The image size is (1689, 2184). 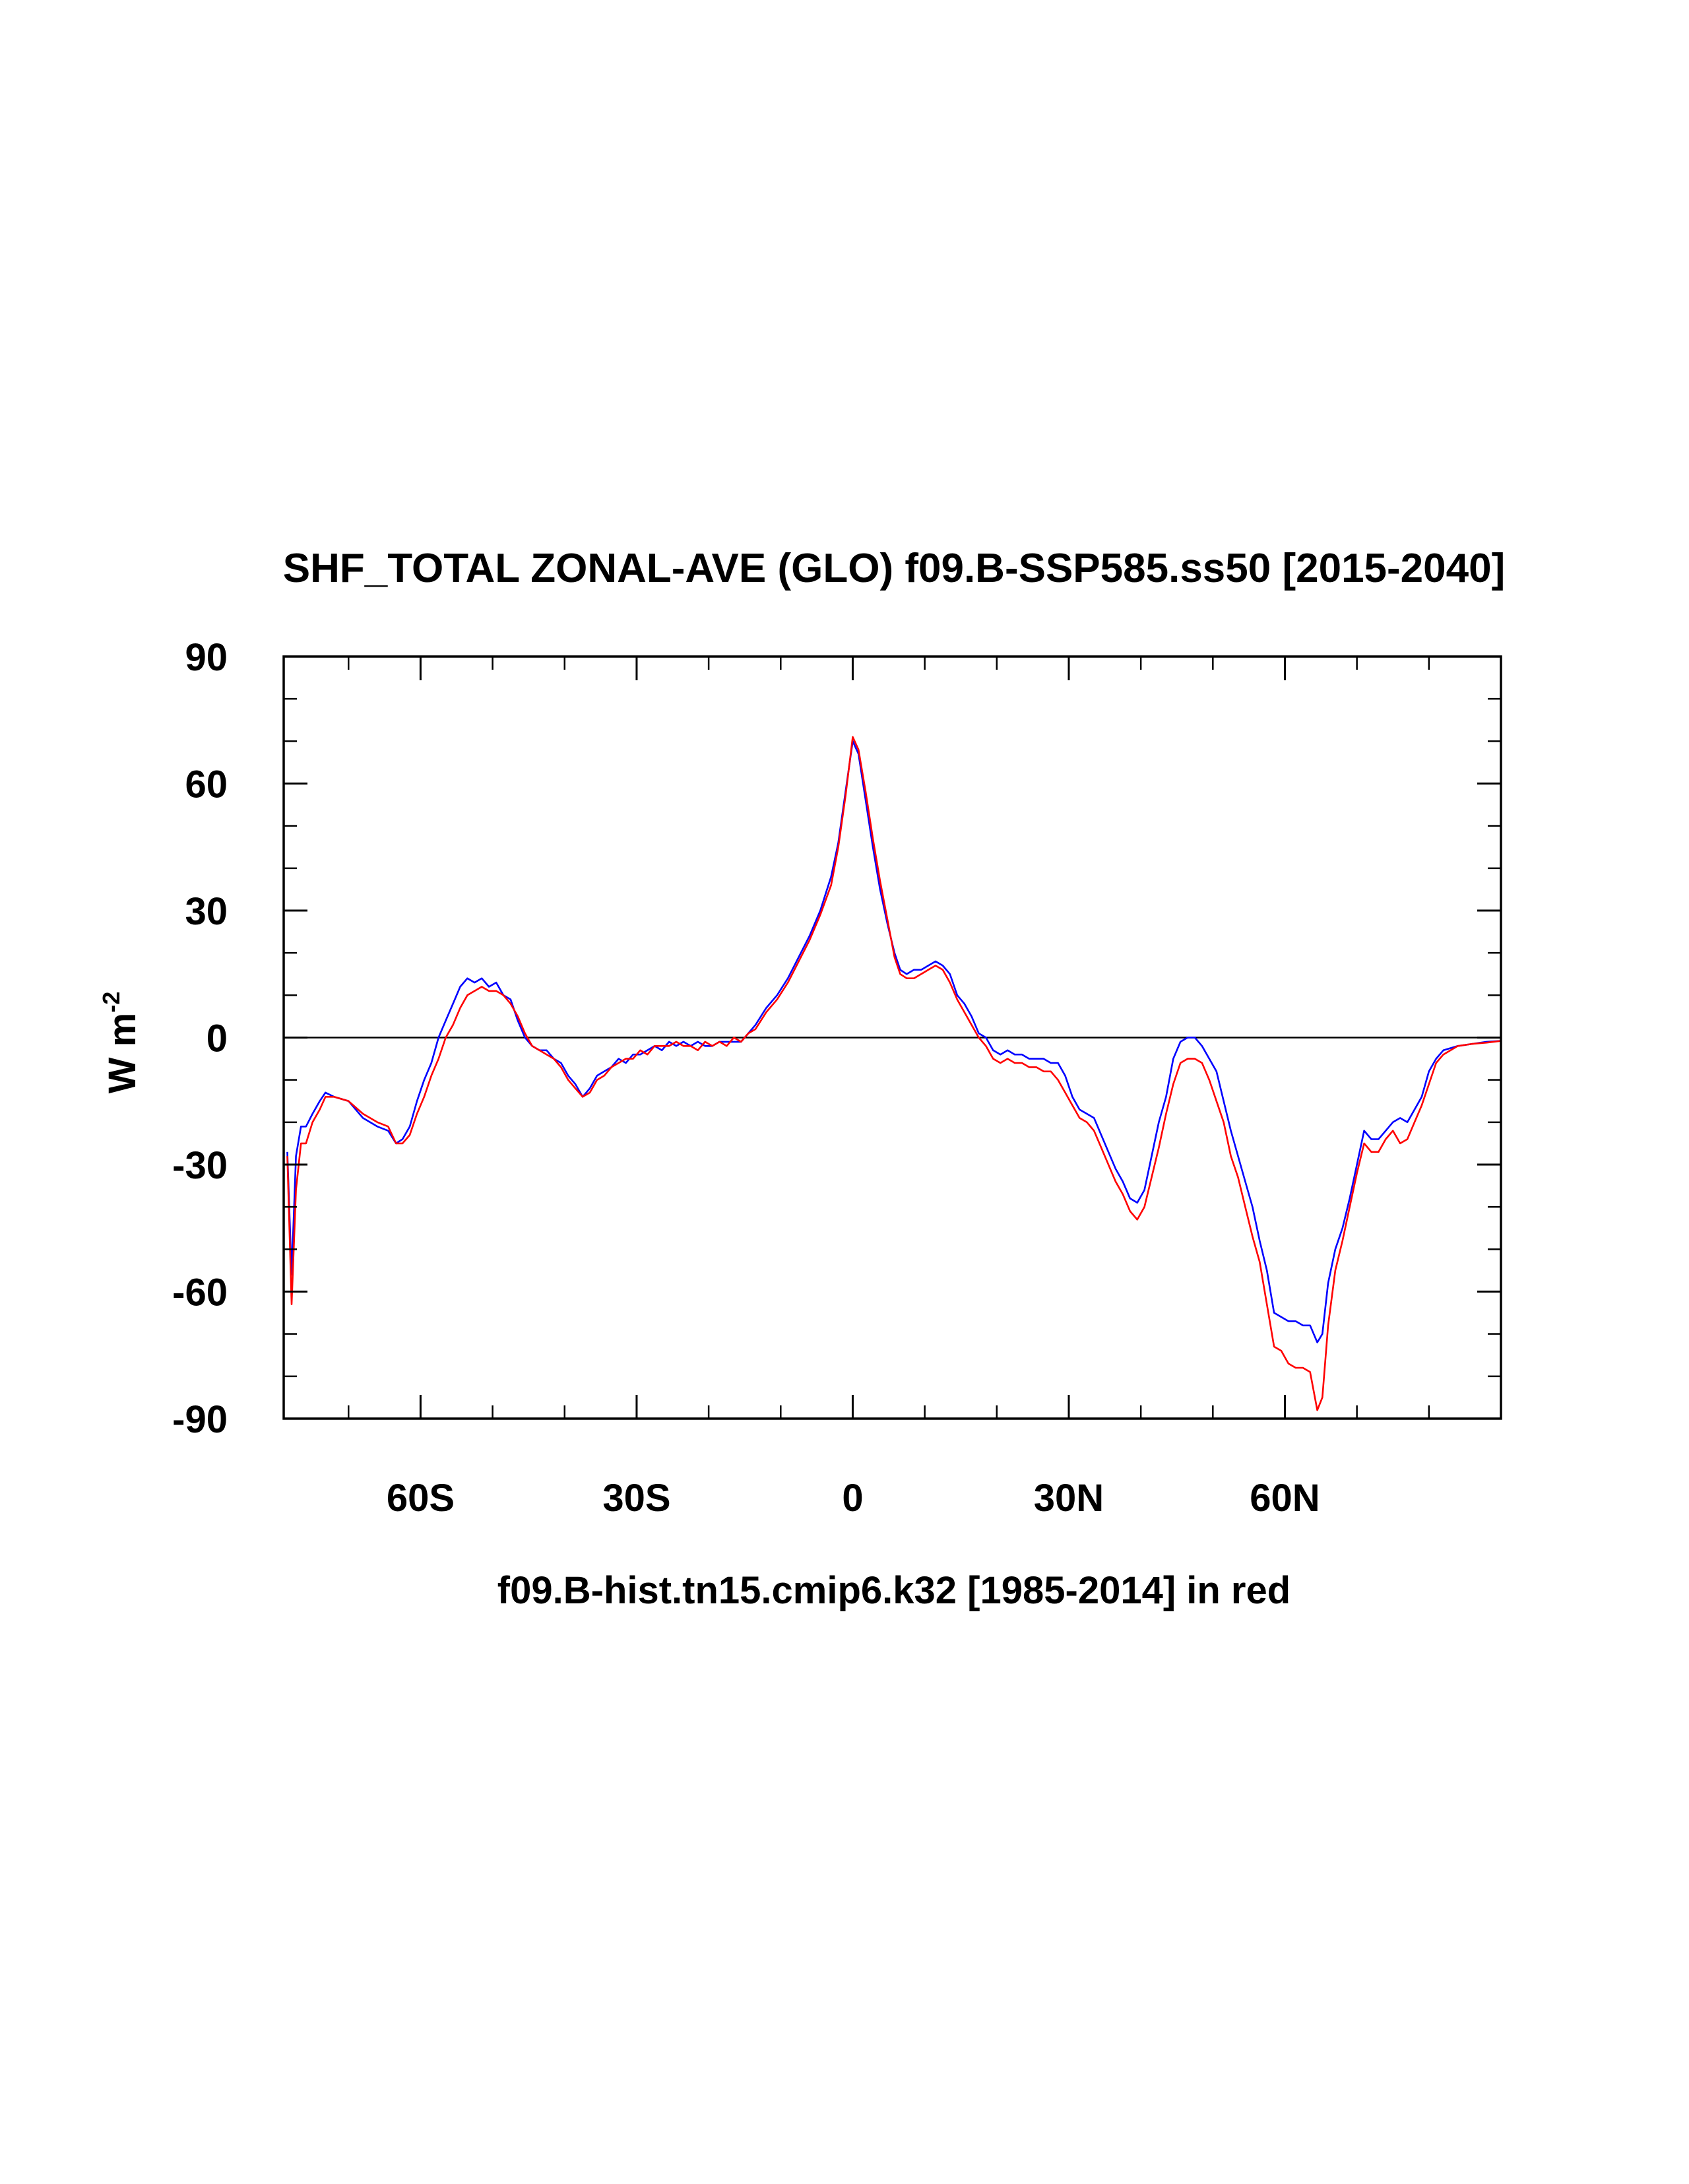 What do you see at coordinates (636, 1498) in the screenshot?
I see `x-tick-label: 30S` at bounding box center [636, 1498].